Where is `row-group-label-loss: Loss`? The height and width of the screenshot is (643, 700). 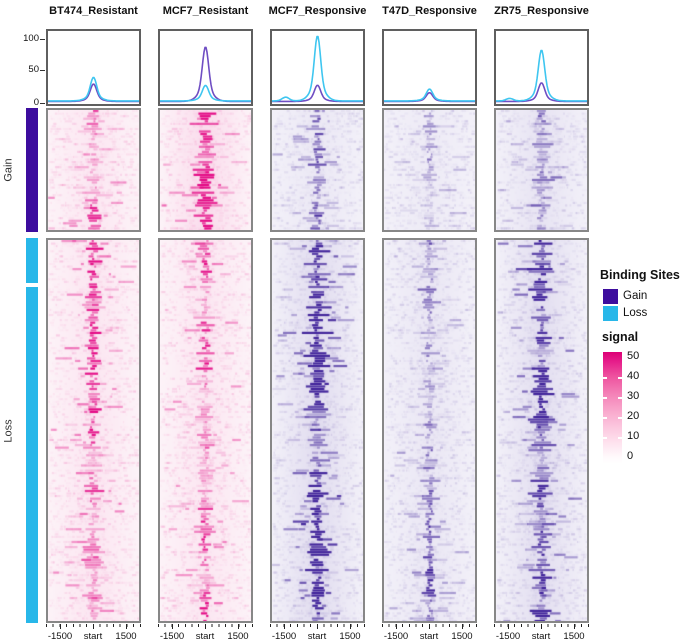 row-group-label-loss: Loss is located at coordinates (9, 430).